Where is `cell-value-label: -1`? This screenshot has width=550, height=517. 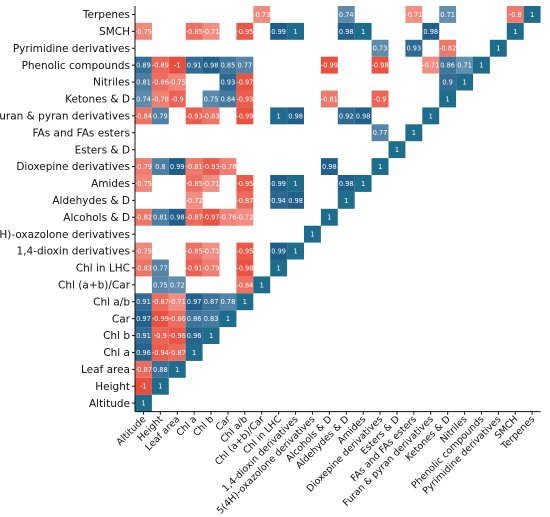 cell-value-label: -1 is located at coordinates (143, 387).